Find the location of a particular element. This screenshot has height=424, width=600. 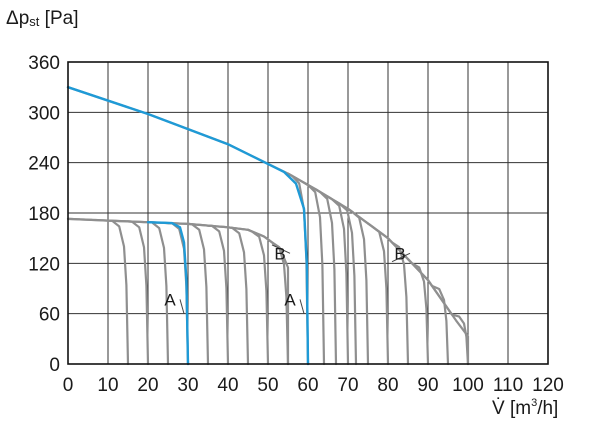

x-tick-label: 10 is located at coordinates (107, 385).